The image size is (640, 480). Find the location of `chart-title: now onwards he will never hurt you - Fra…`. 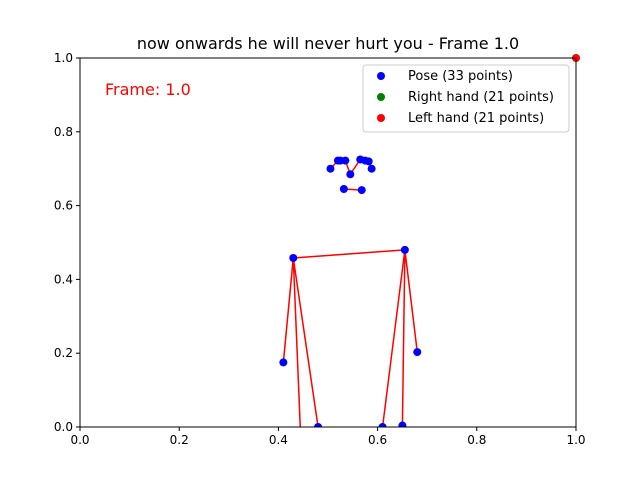

chart-title: now onwards he will never hurt you - Fra… is located at coordinates (328, 43).